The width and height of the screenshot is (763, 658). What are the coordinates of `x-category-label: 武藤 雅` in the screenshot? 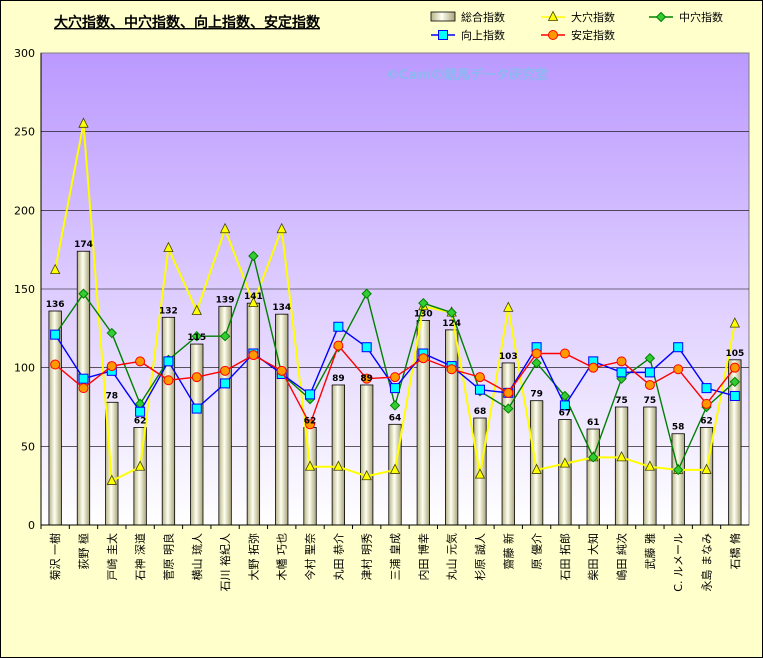 It's located at (650, 551).